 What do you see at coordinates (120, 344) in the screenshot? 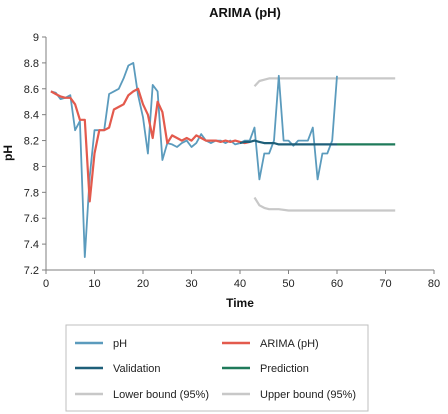
I see `legend-label-ph: pH` at bounding box center [120, 344].